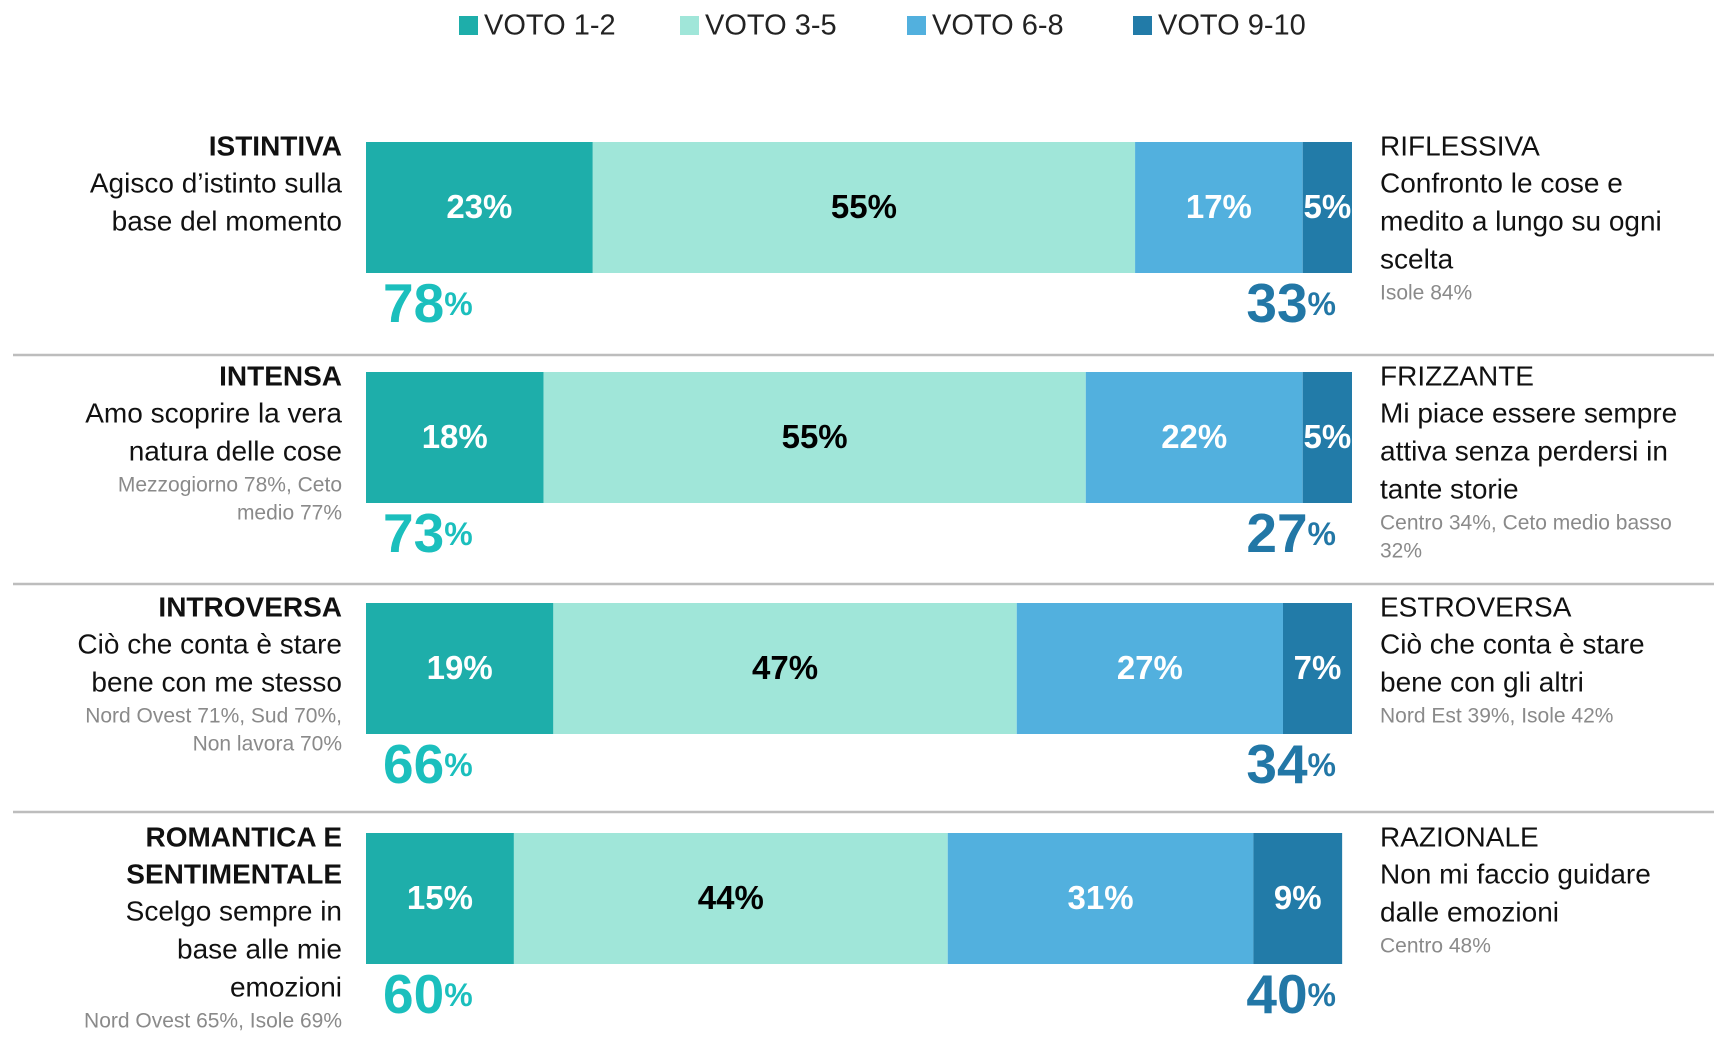 The height and width of the screenshot is (1043, 1714). I want to click on segment-label: 31%, so click(1101, 897).